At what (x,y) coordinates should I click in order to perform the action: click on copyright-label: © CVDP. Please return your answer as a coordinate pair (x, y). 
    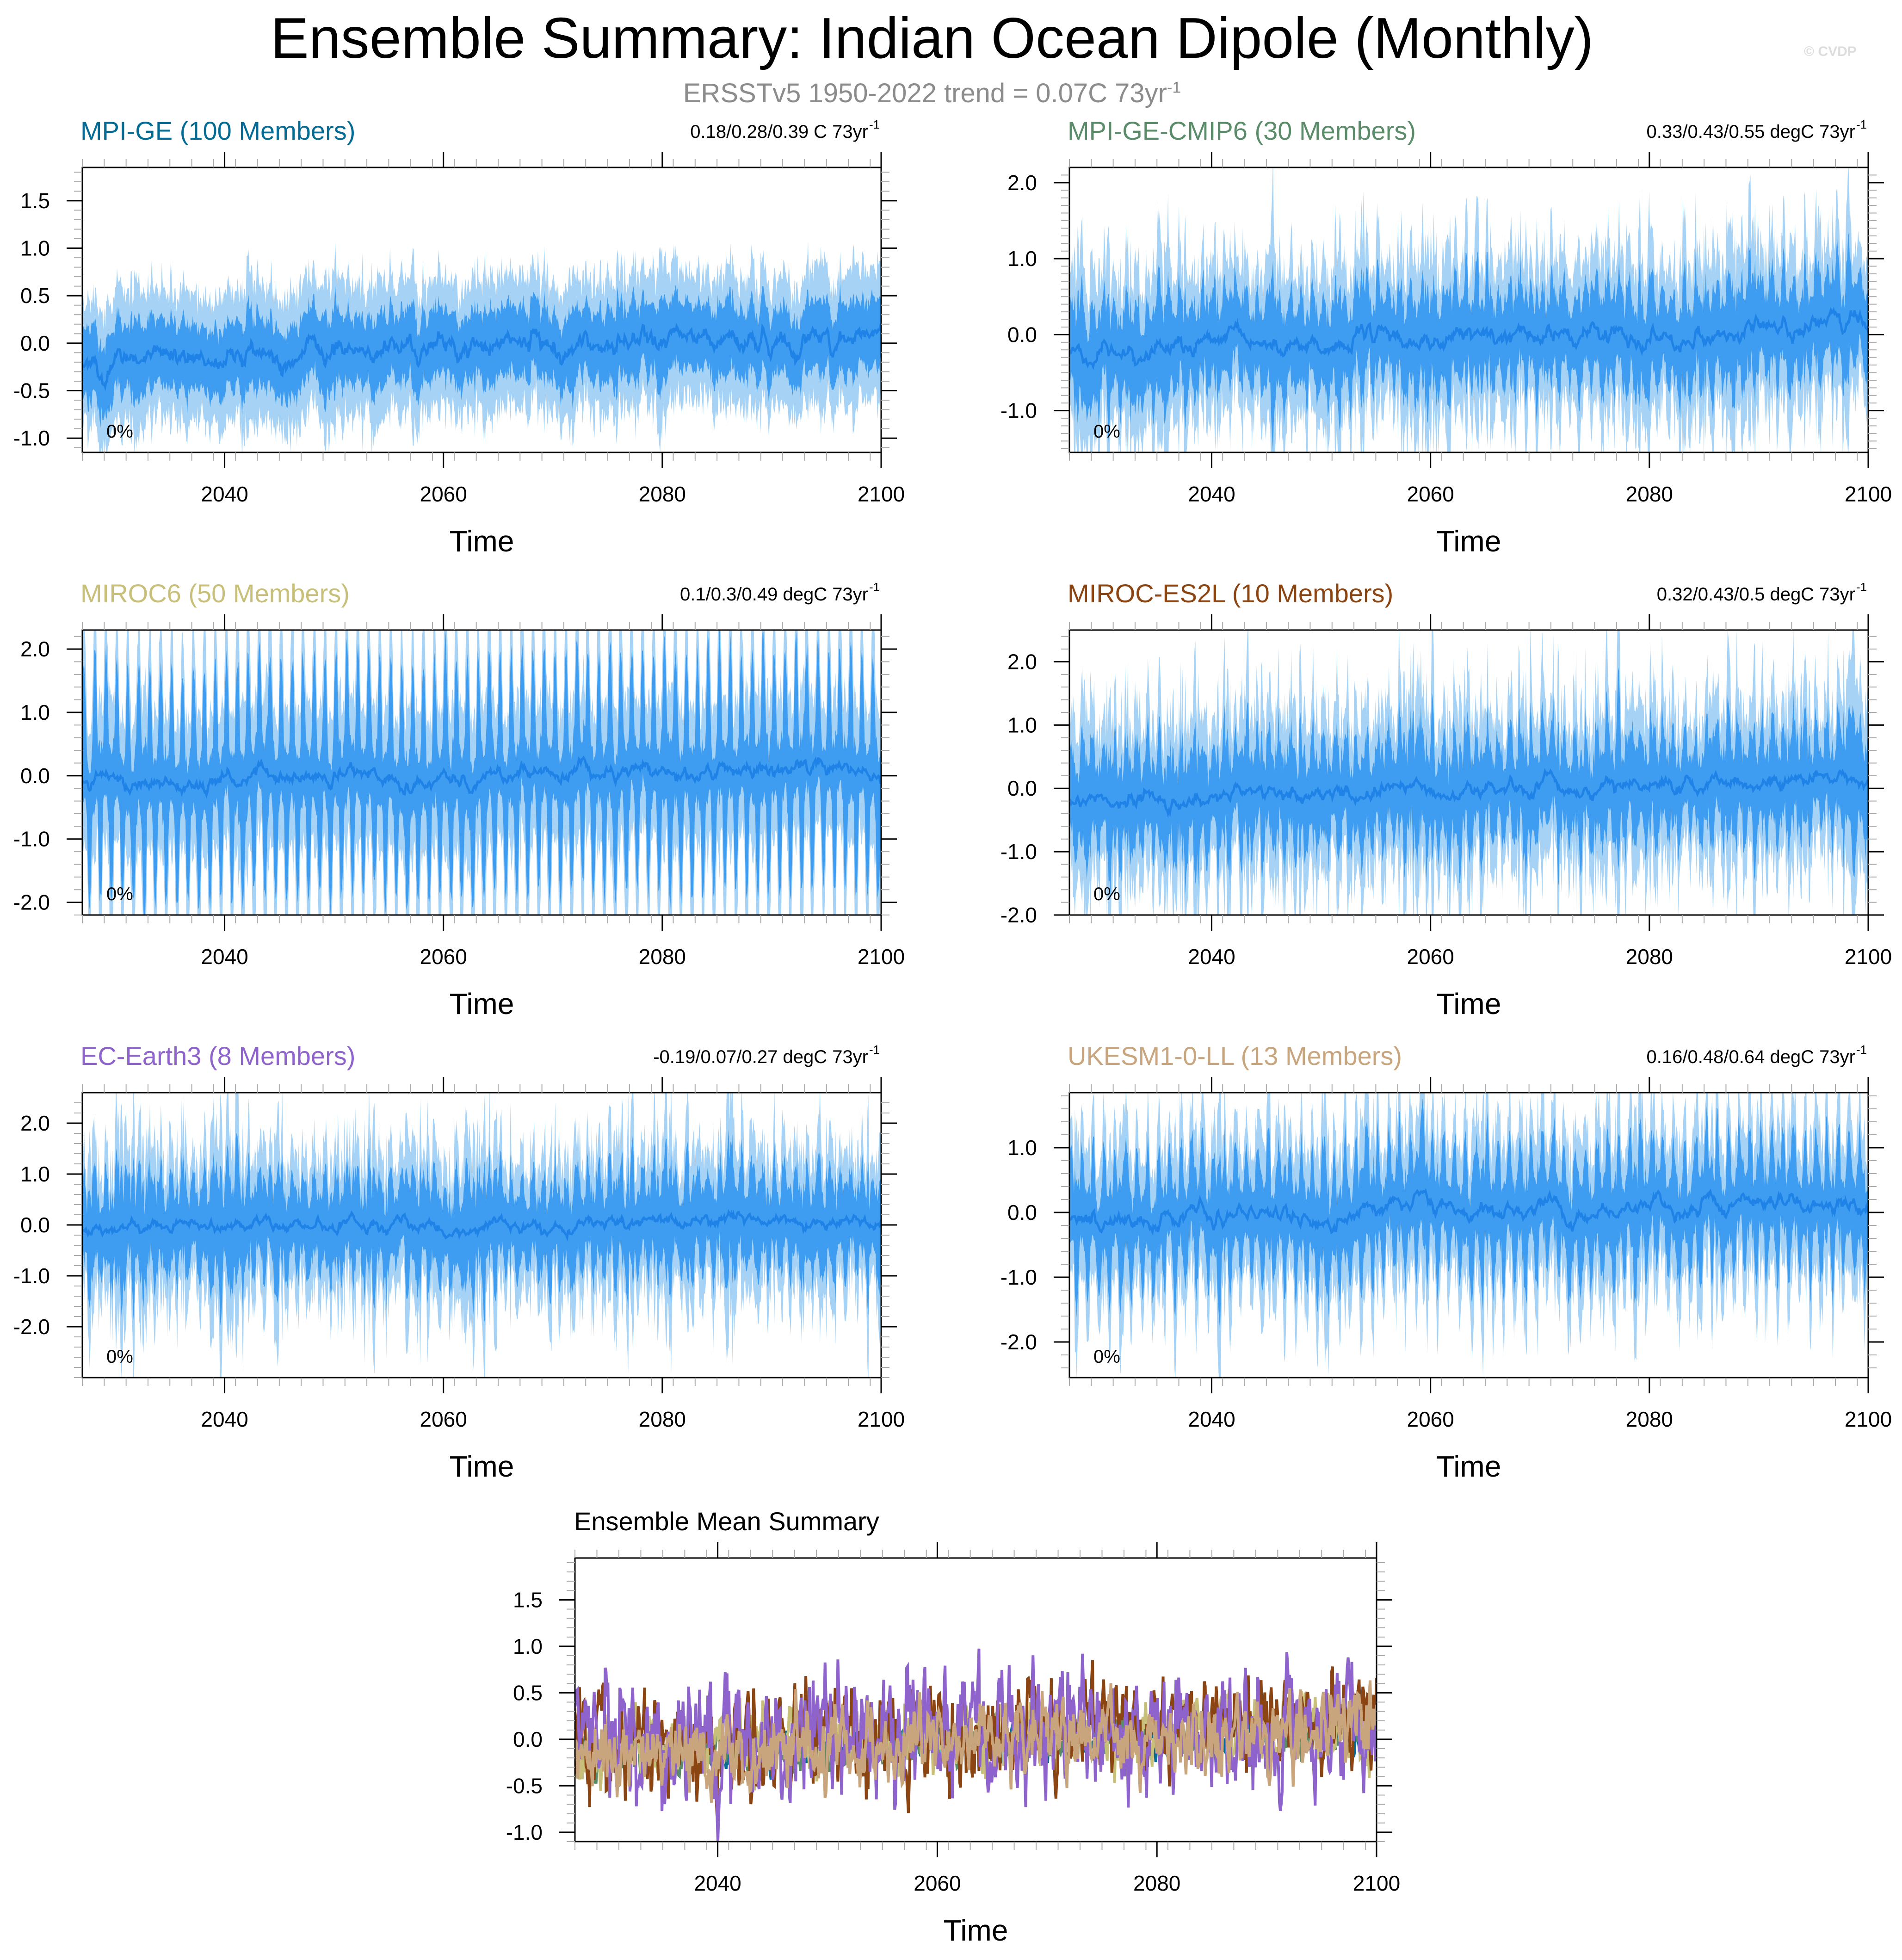
    Looking at the image, I should click on (1830, 51).